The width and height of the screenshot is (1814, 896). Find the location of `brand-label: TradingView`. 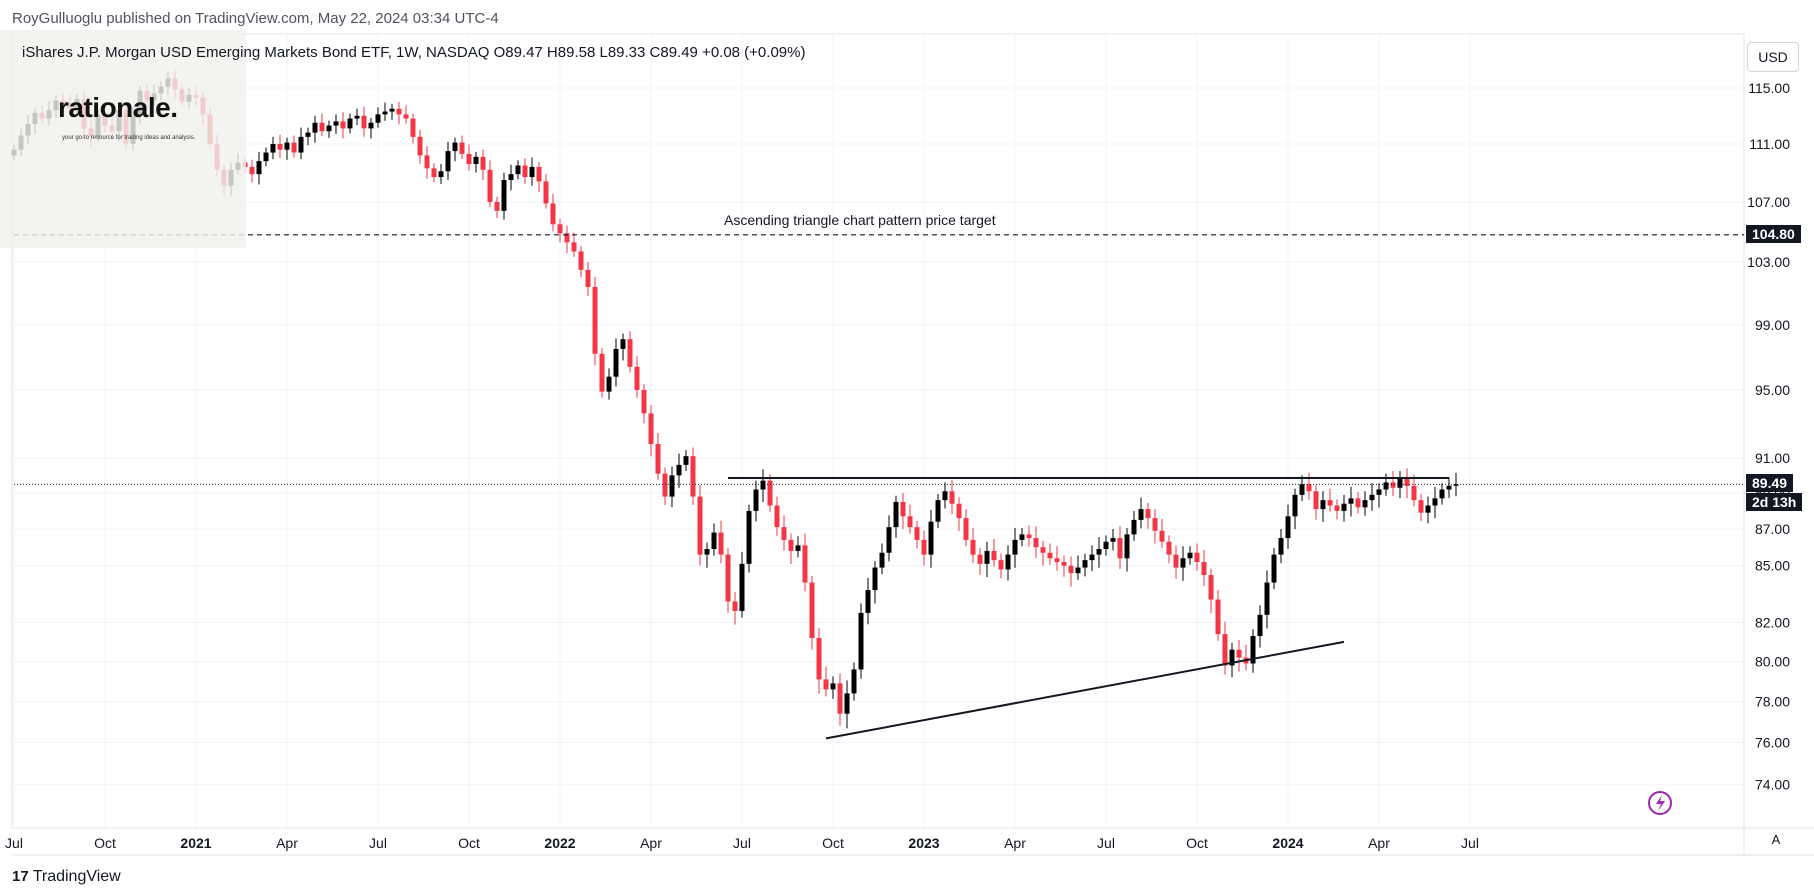

brand-label: TradingView is located at coordinates (76, 876).